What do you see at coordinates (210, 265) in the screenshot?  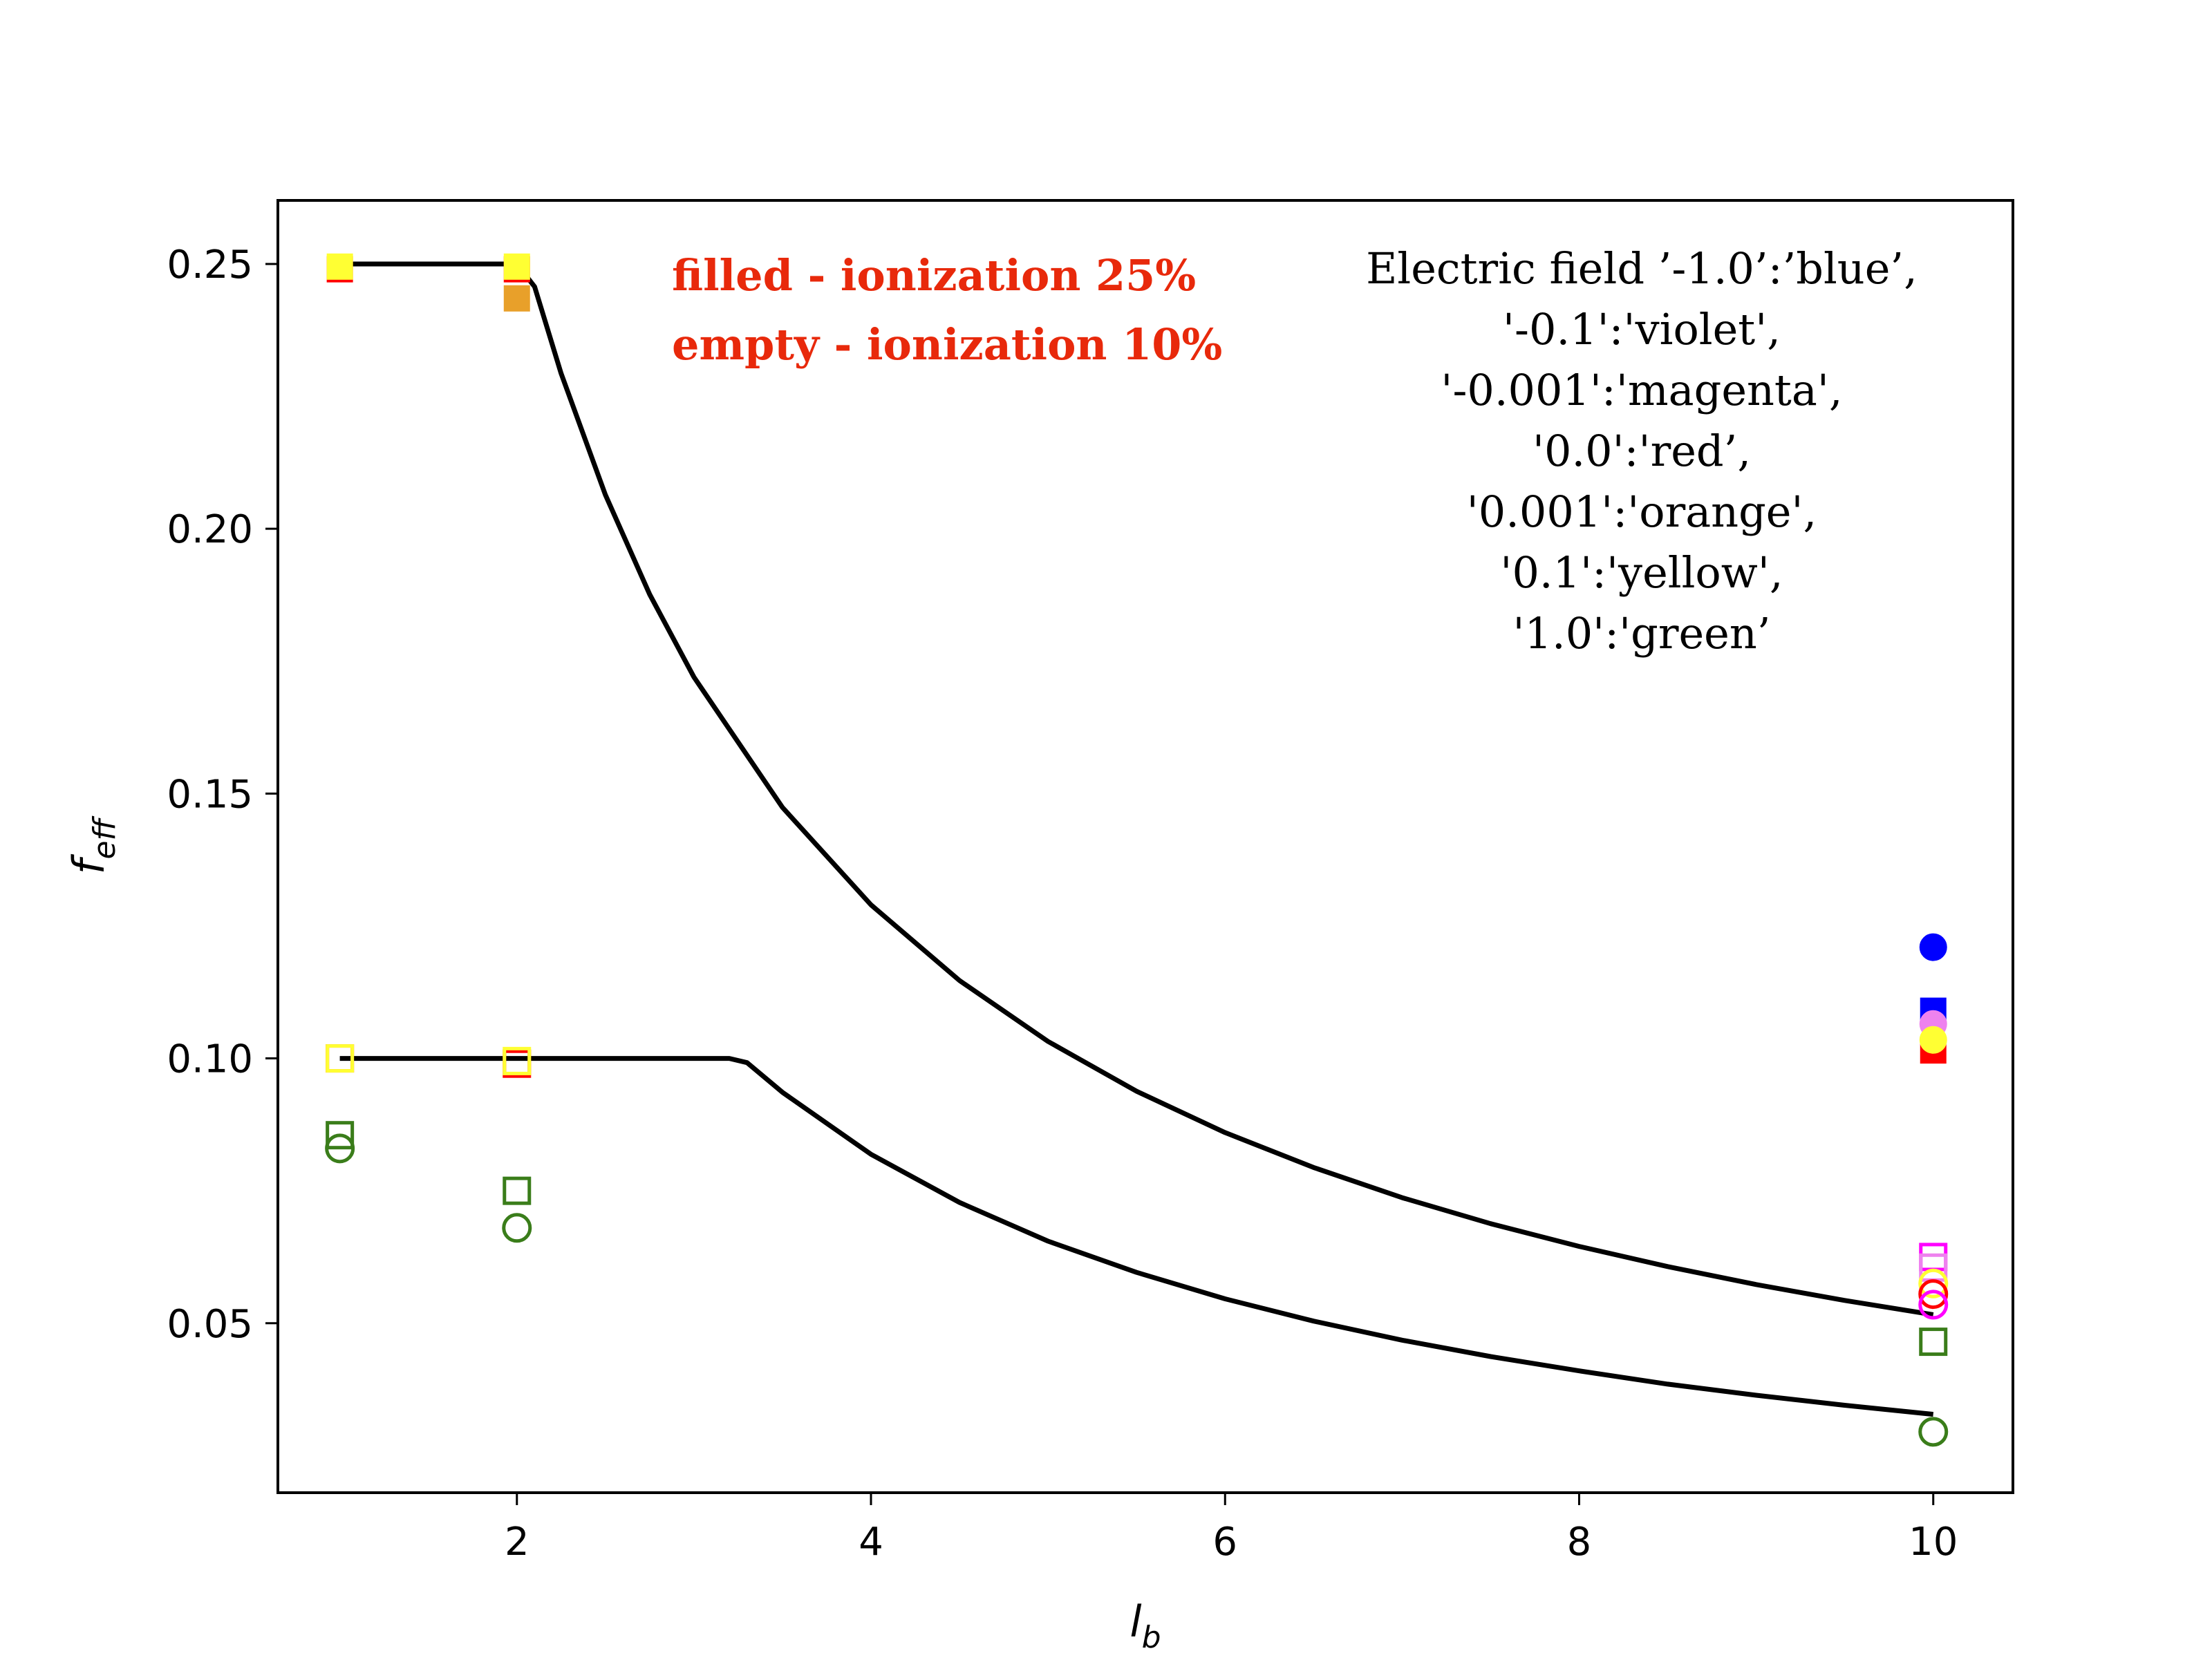 I see `y-tick-label: 0.25` at bounding box center [210, 265].